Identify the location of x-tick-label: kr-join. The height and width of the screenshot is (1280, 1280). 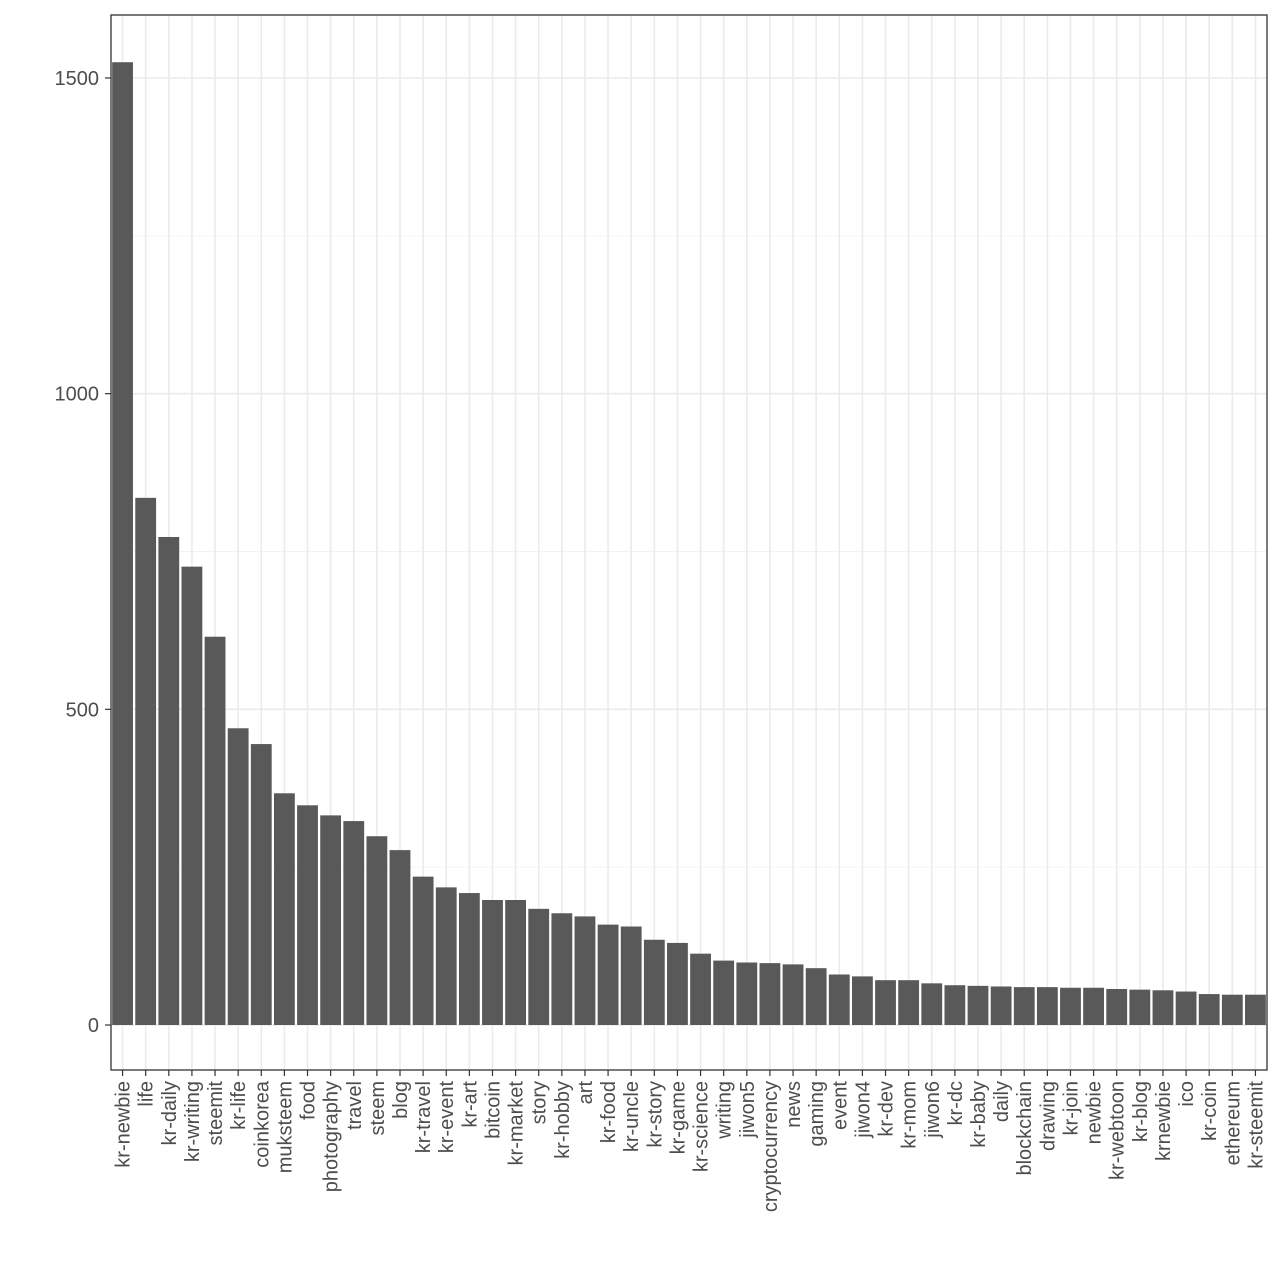
(1071, 1108).